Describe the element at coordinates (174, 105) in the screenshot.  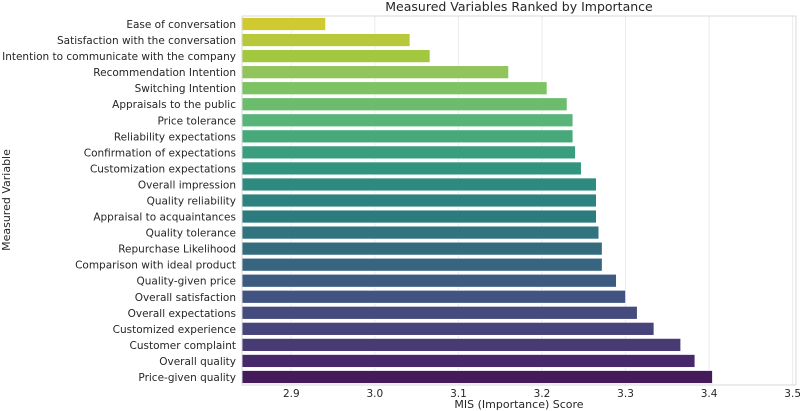
I see `y-tick-label: Appraisals to the public` at that location.